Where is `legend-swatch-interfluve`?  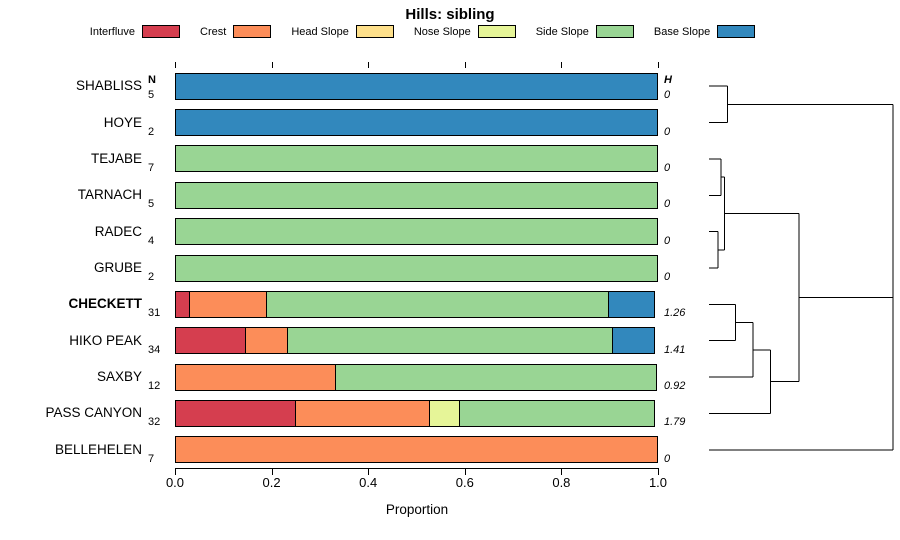
legend-swatch-interfluve is located at coordinates (161, 31).